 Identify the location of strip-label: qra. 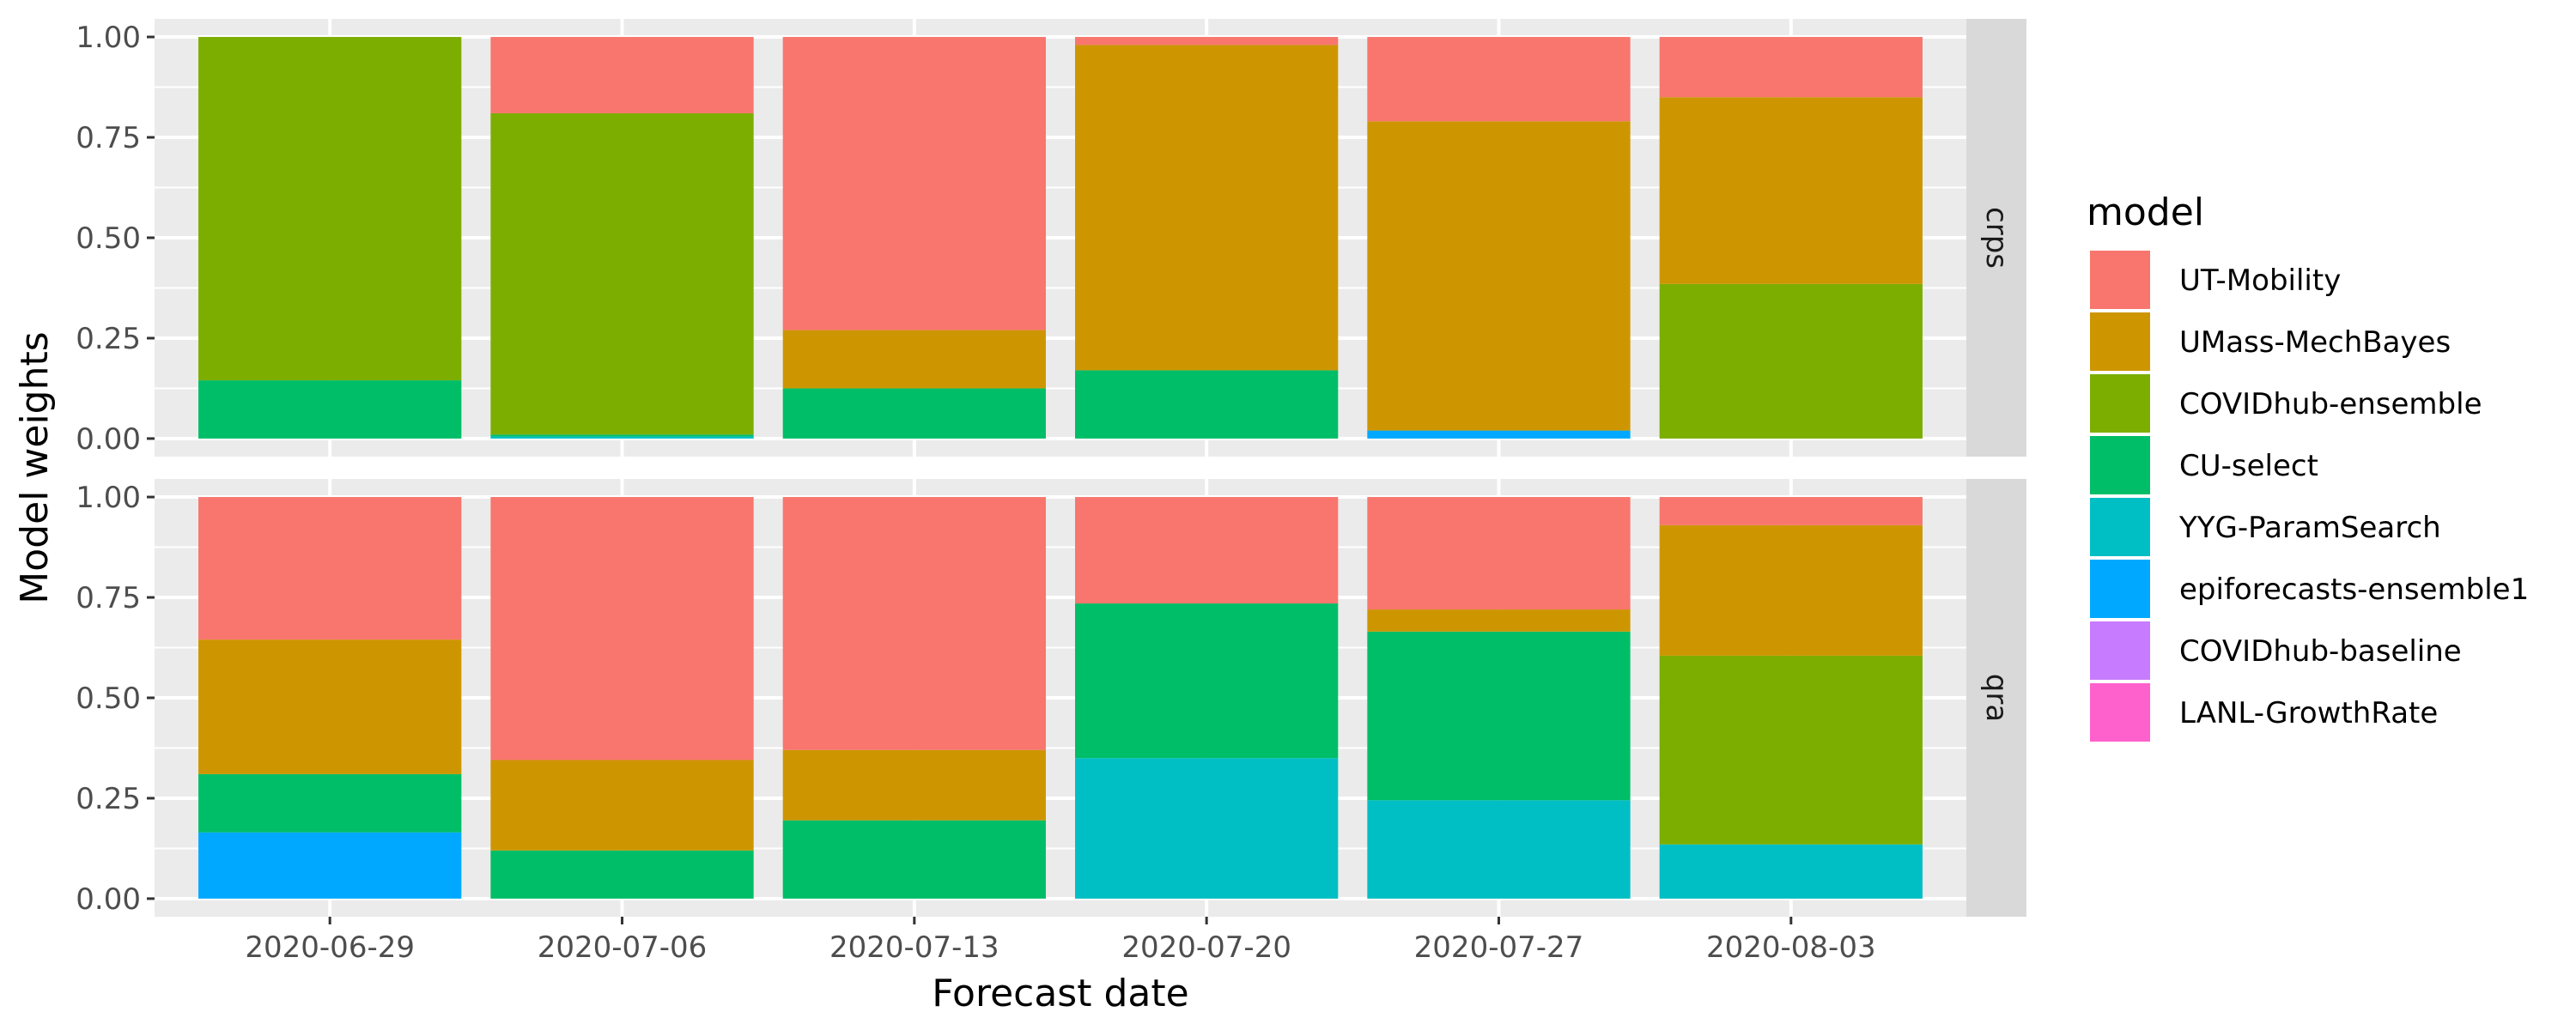
(1997, 698).